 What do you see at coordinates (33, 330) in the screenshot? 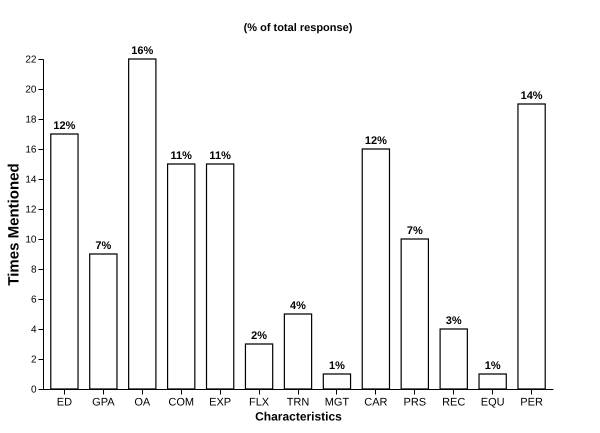
I see `y-tick-label: 4` at bounding box center [33, 330].